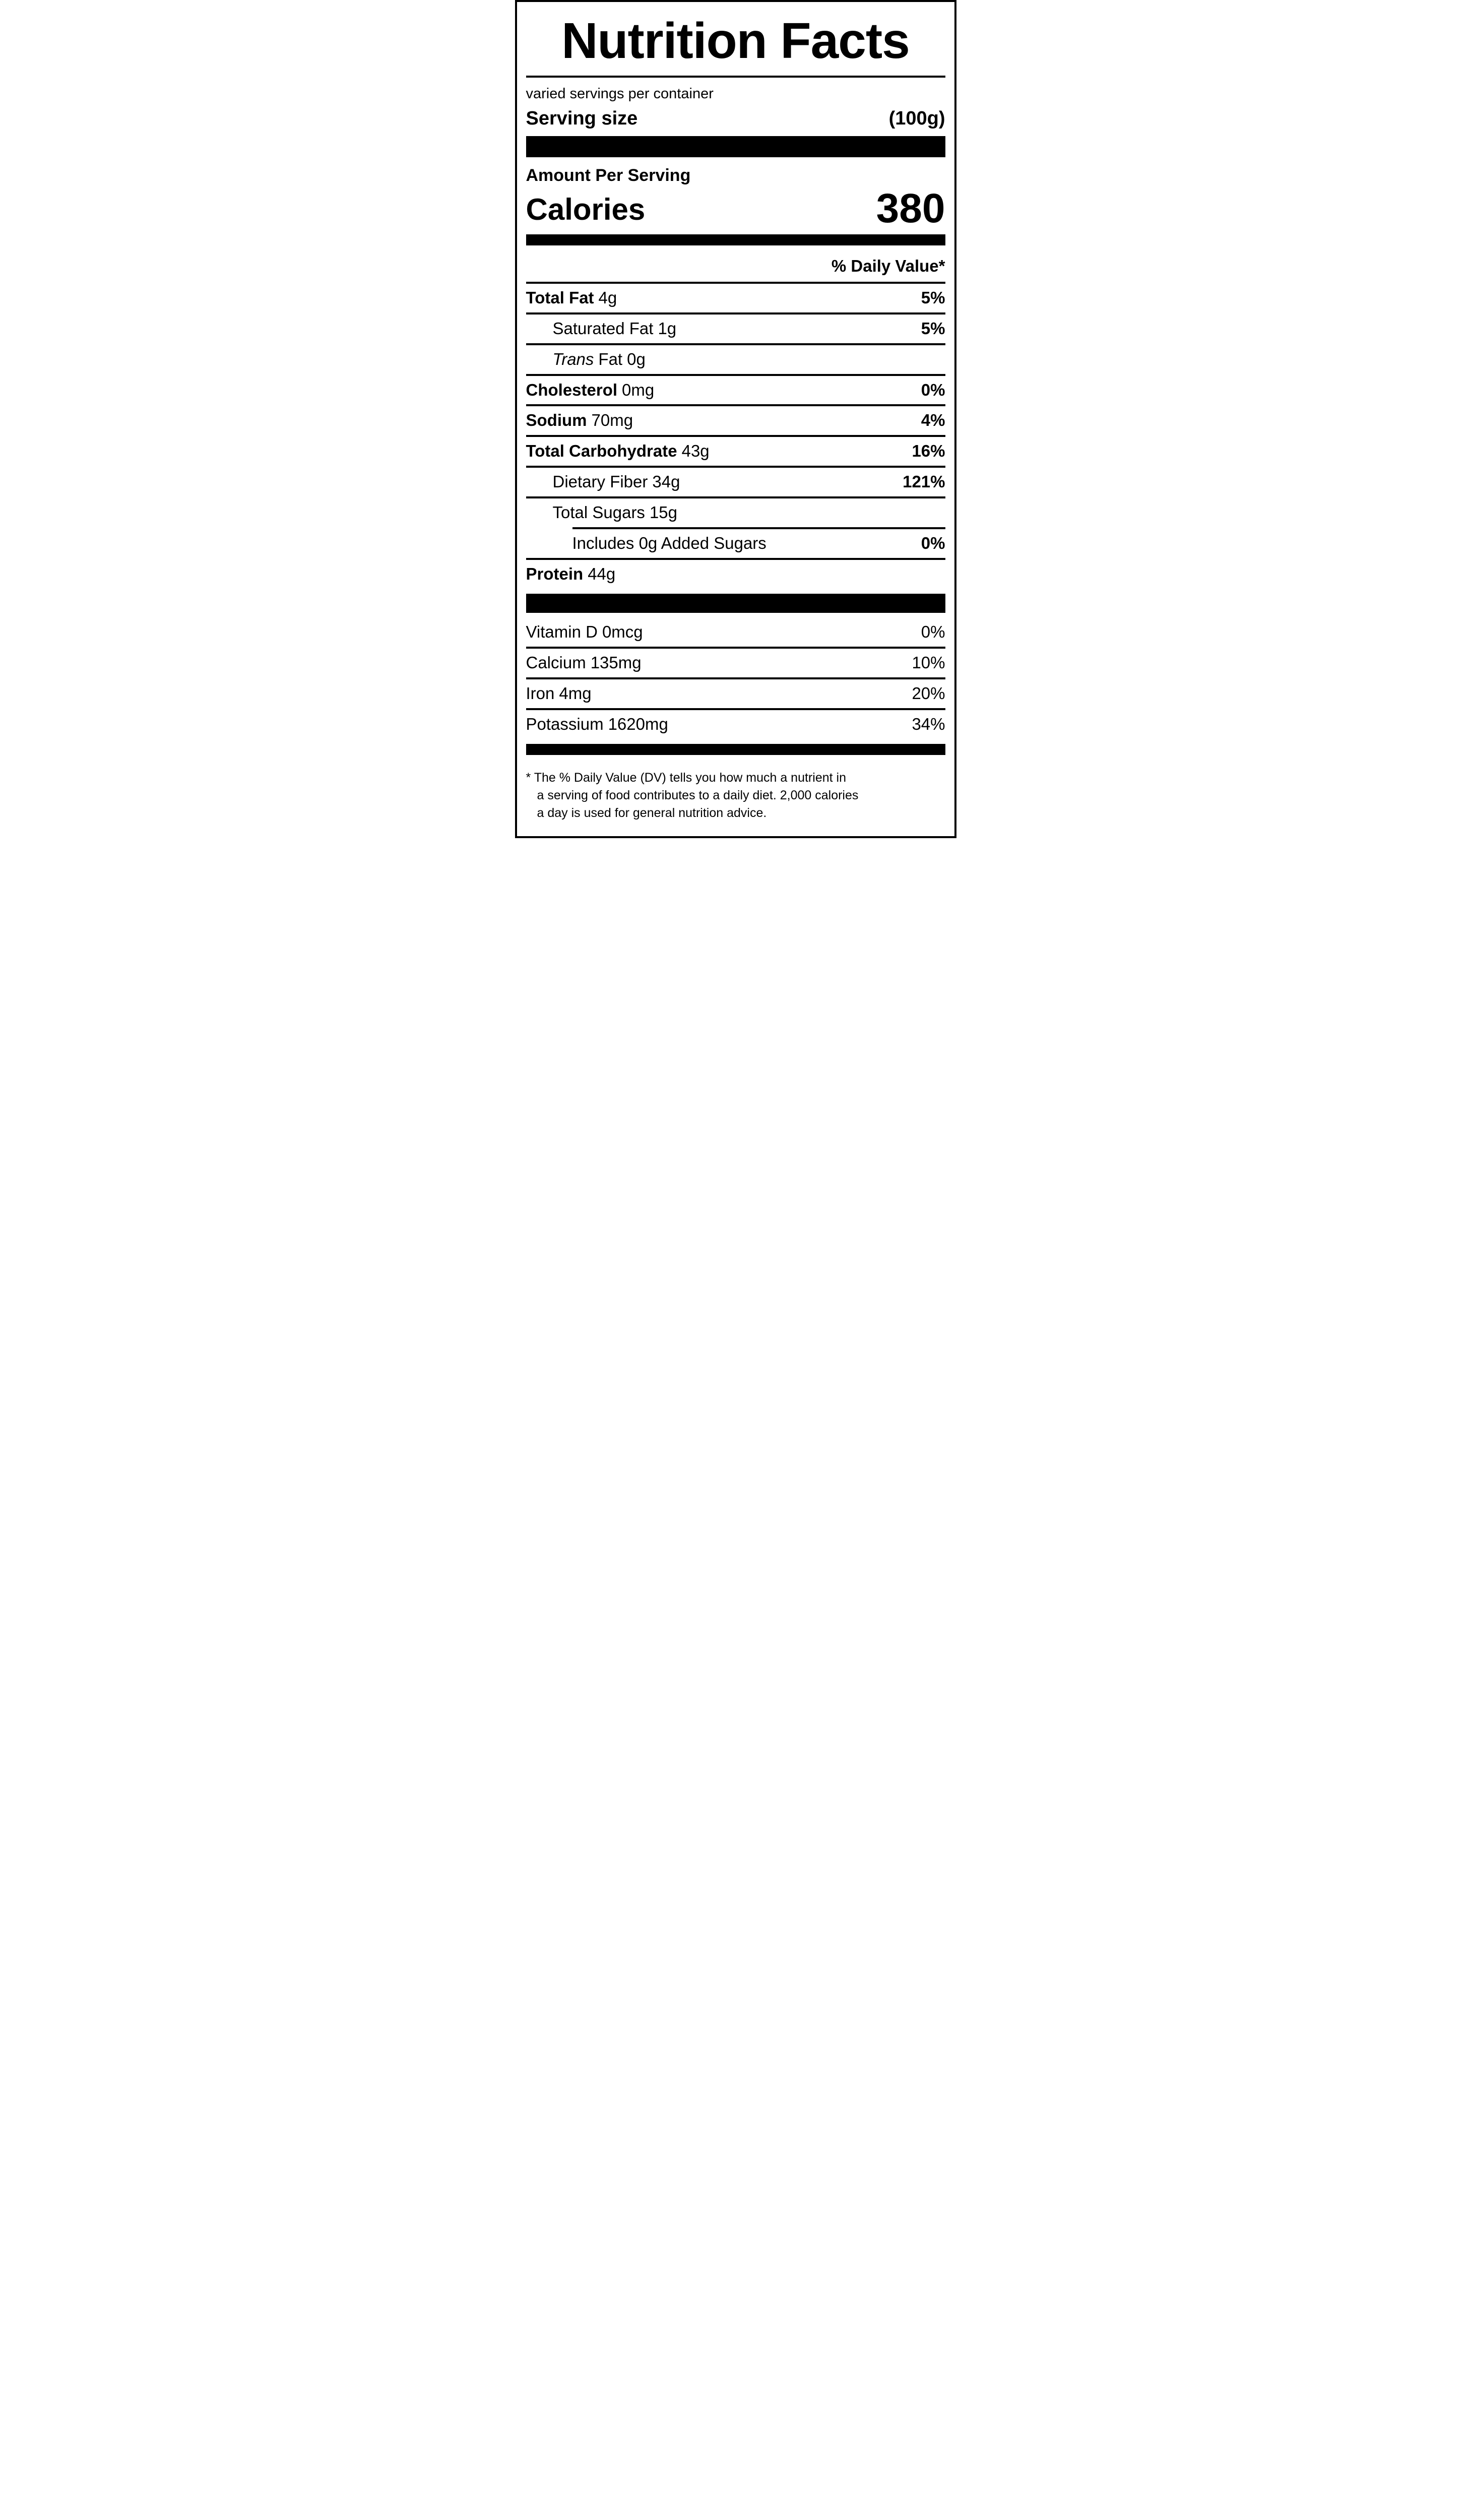 The width and height of the screenshot is (1471, 2520). Describe the element at coordinates (735, 119) in the screenshot. I see `serving-size-row: Serving size (100g)` at that location.